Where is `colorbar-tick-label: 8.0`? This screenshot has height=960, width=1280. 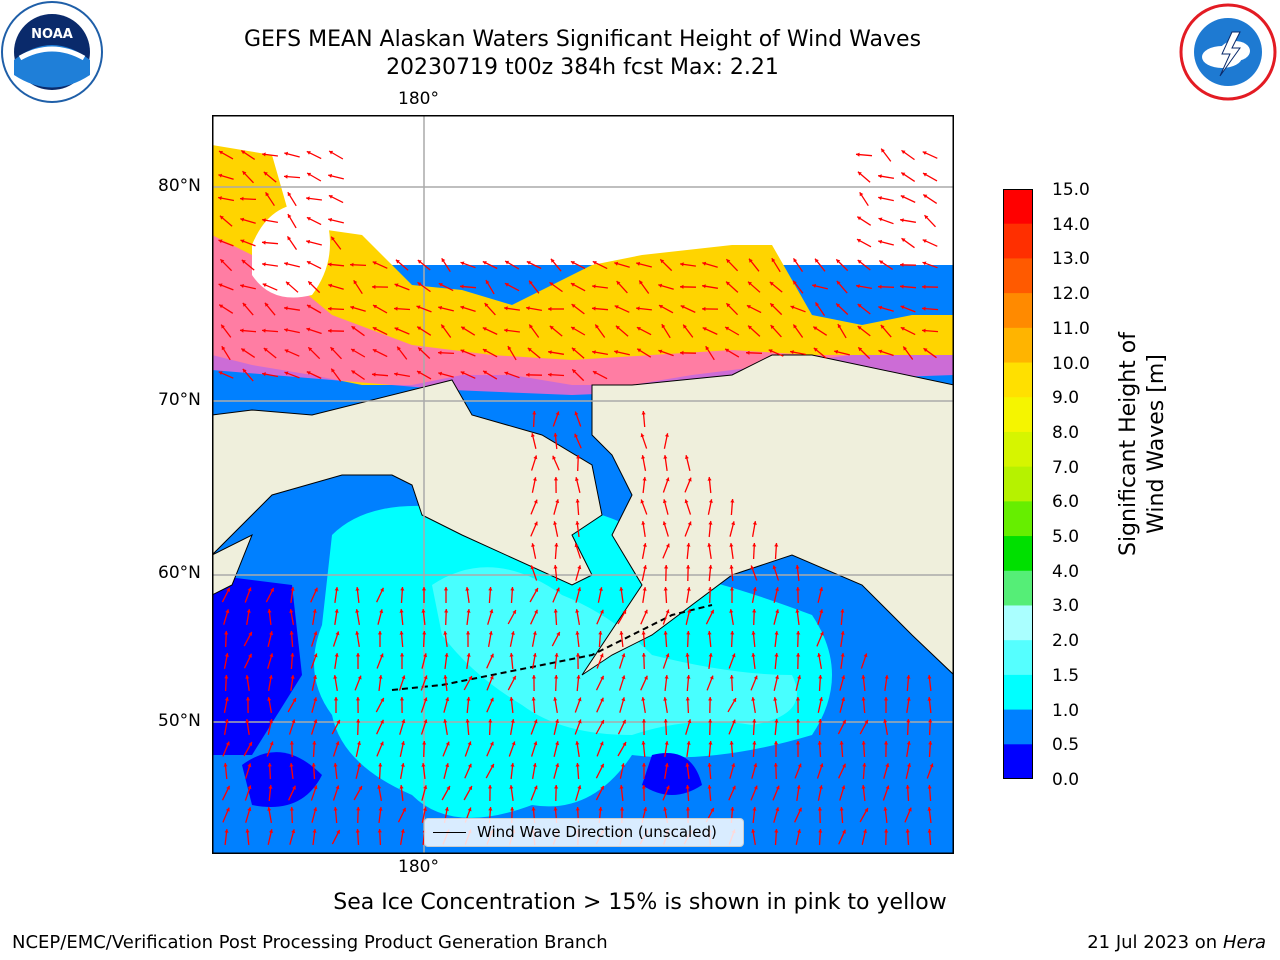
colorbar-tick-label: 8.0 is located at coordinates (1066, 432).